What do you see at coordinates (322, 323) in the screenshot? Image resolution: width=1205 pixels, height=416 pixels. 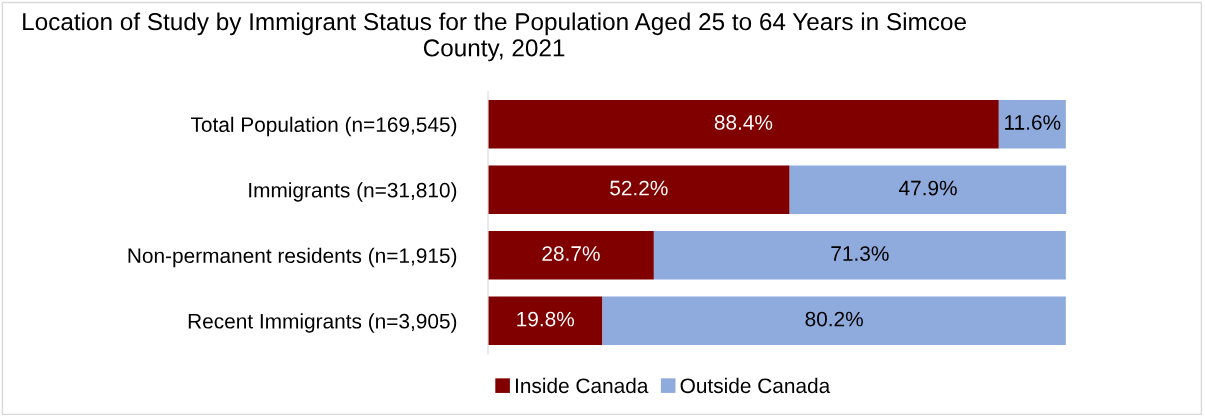 I see `y-tick-label: Recent Immigrants (n=3,905)` at bounding box center [322, 323].